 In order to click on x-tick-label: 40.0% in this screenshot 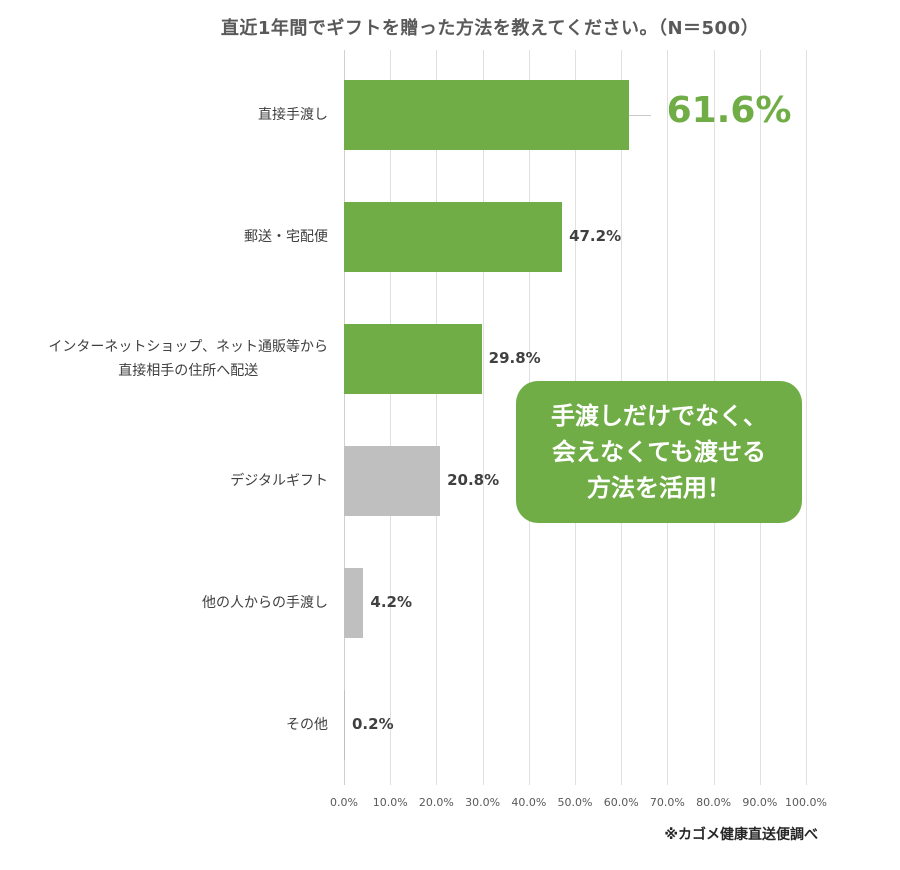, I will do `click(529, 802)`.